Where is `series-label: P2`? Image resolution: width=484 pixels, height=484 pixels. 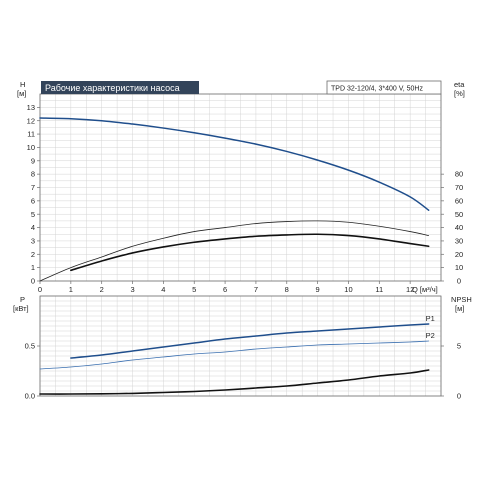 series-label: P2 is located at coordinates (430, 335).